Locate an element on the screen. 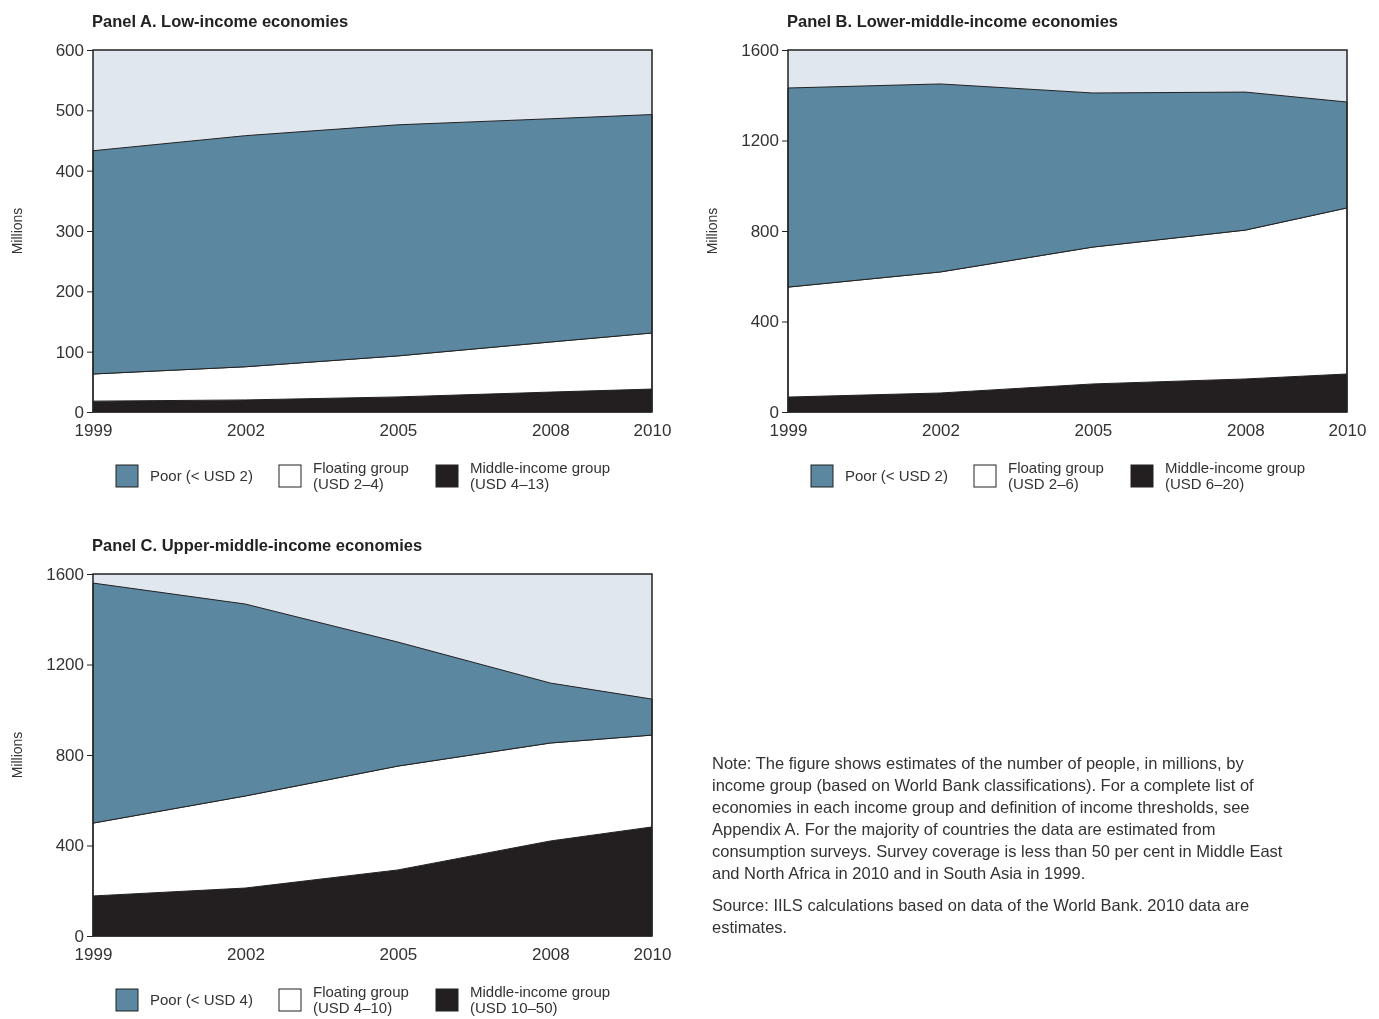 This screenshot has height=1019, width=1379. legend-label: Poor (< USD 4) is located at coordinates (201, 999).